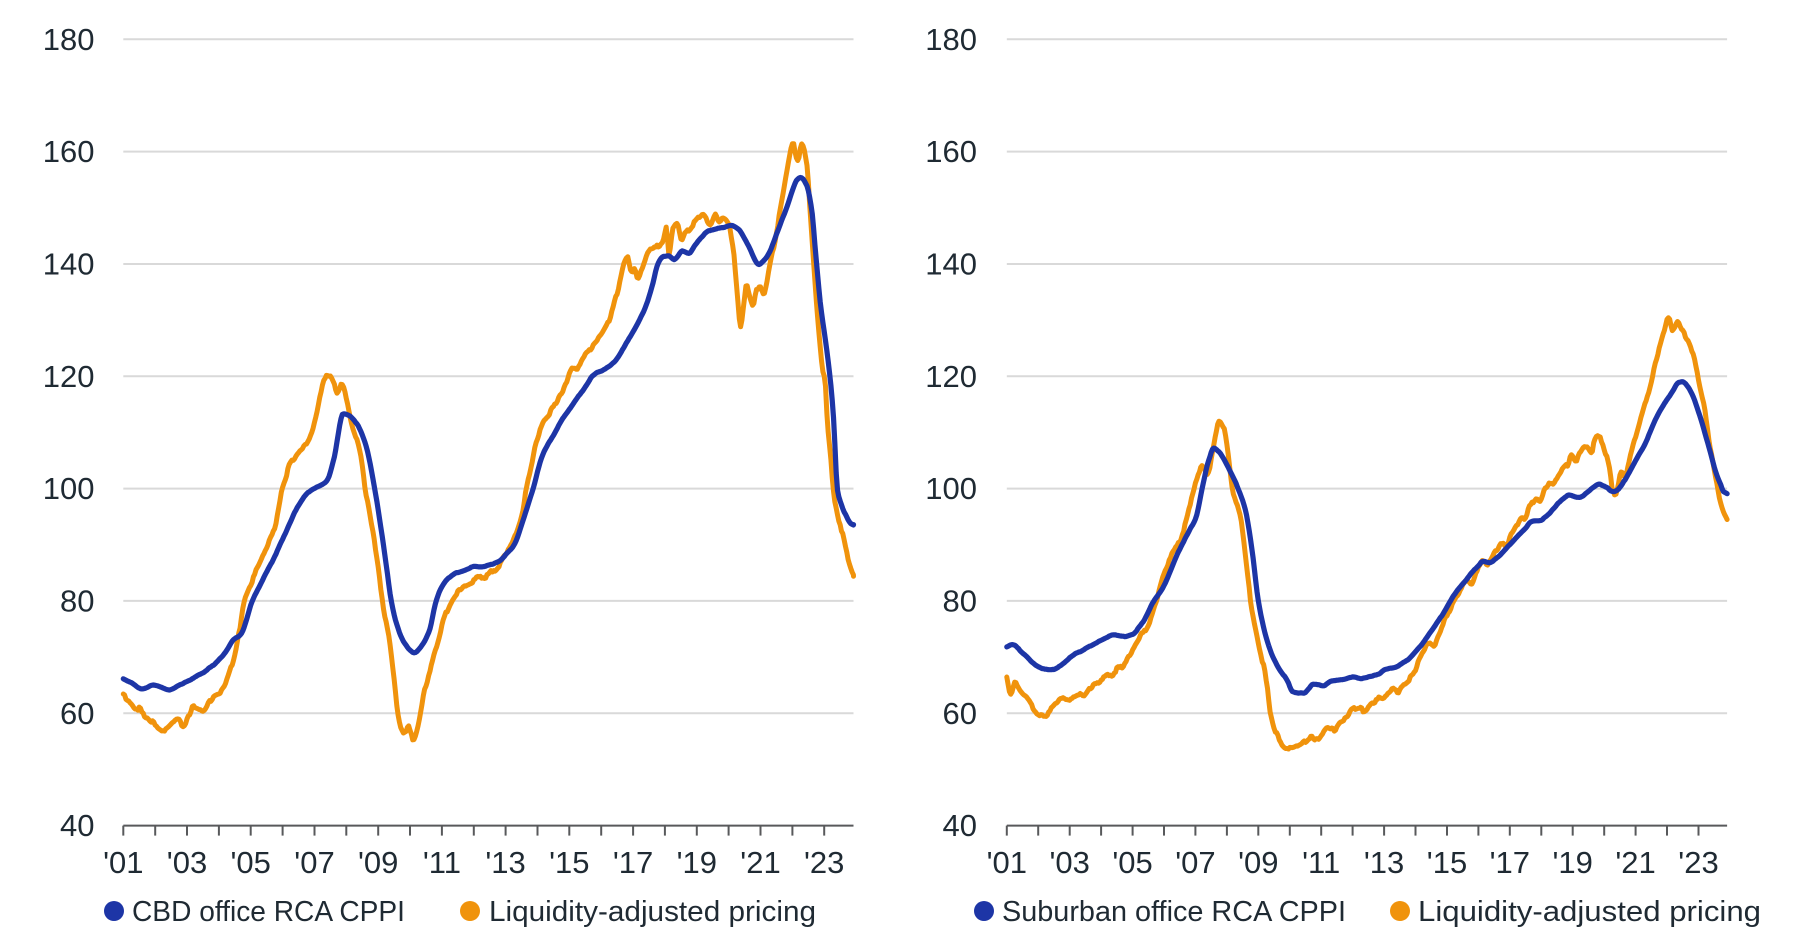  Describe the element at coordinates (1174, 912) in the screenshot. I see `svg-text: Suburban office RCA CPPI` at that location.